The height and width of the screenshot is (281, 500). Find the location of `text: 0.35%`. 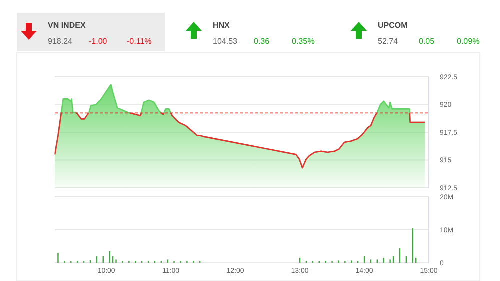

text: 0.35% is located at coordinates (303, 41).